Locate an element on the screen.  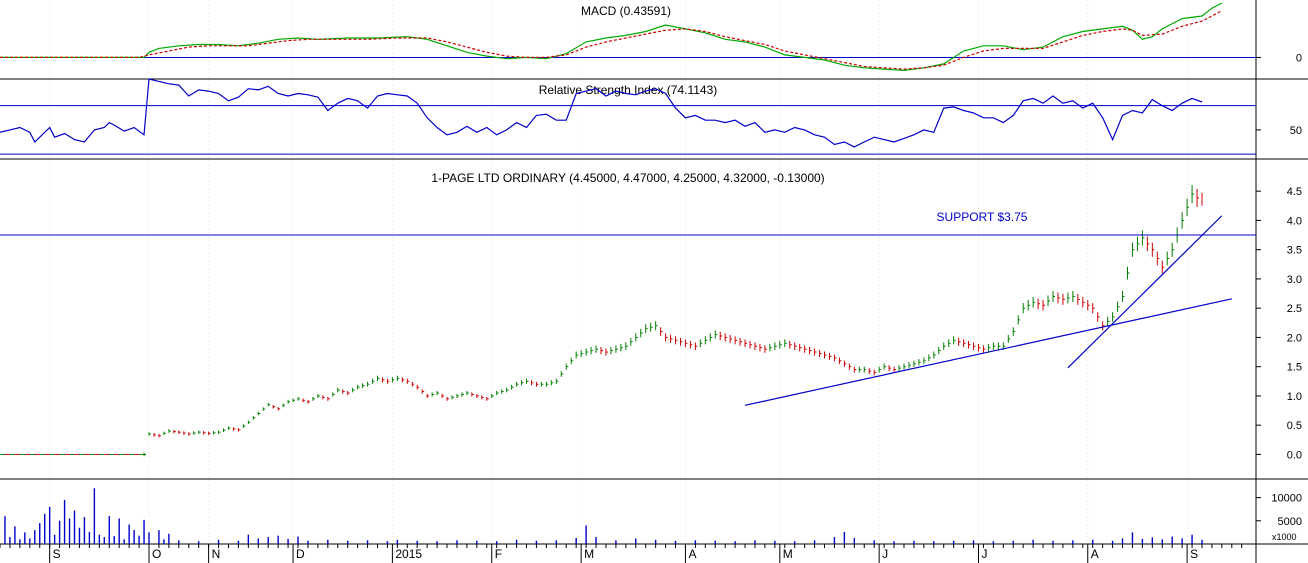
rsi-title: Relative Strength Index (74.1143) is located at coordinates (628, 90).